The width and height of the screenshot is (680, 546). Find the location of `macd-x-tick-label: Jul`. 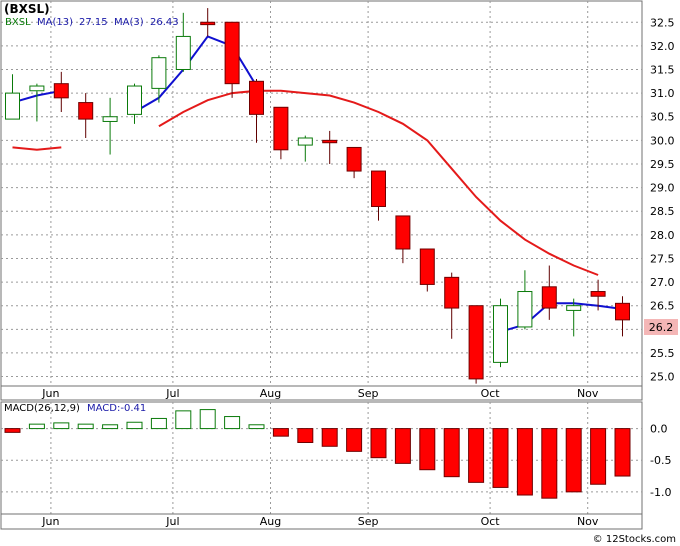

macd-x-tick-label: Jul is located at coordinates (172, 521).